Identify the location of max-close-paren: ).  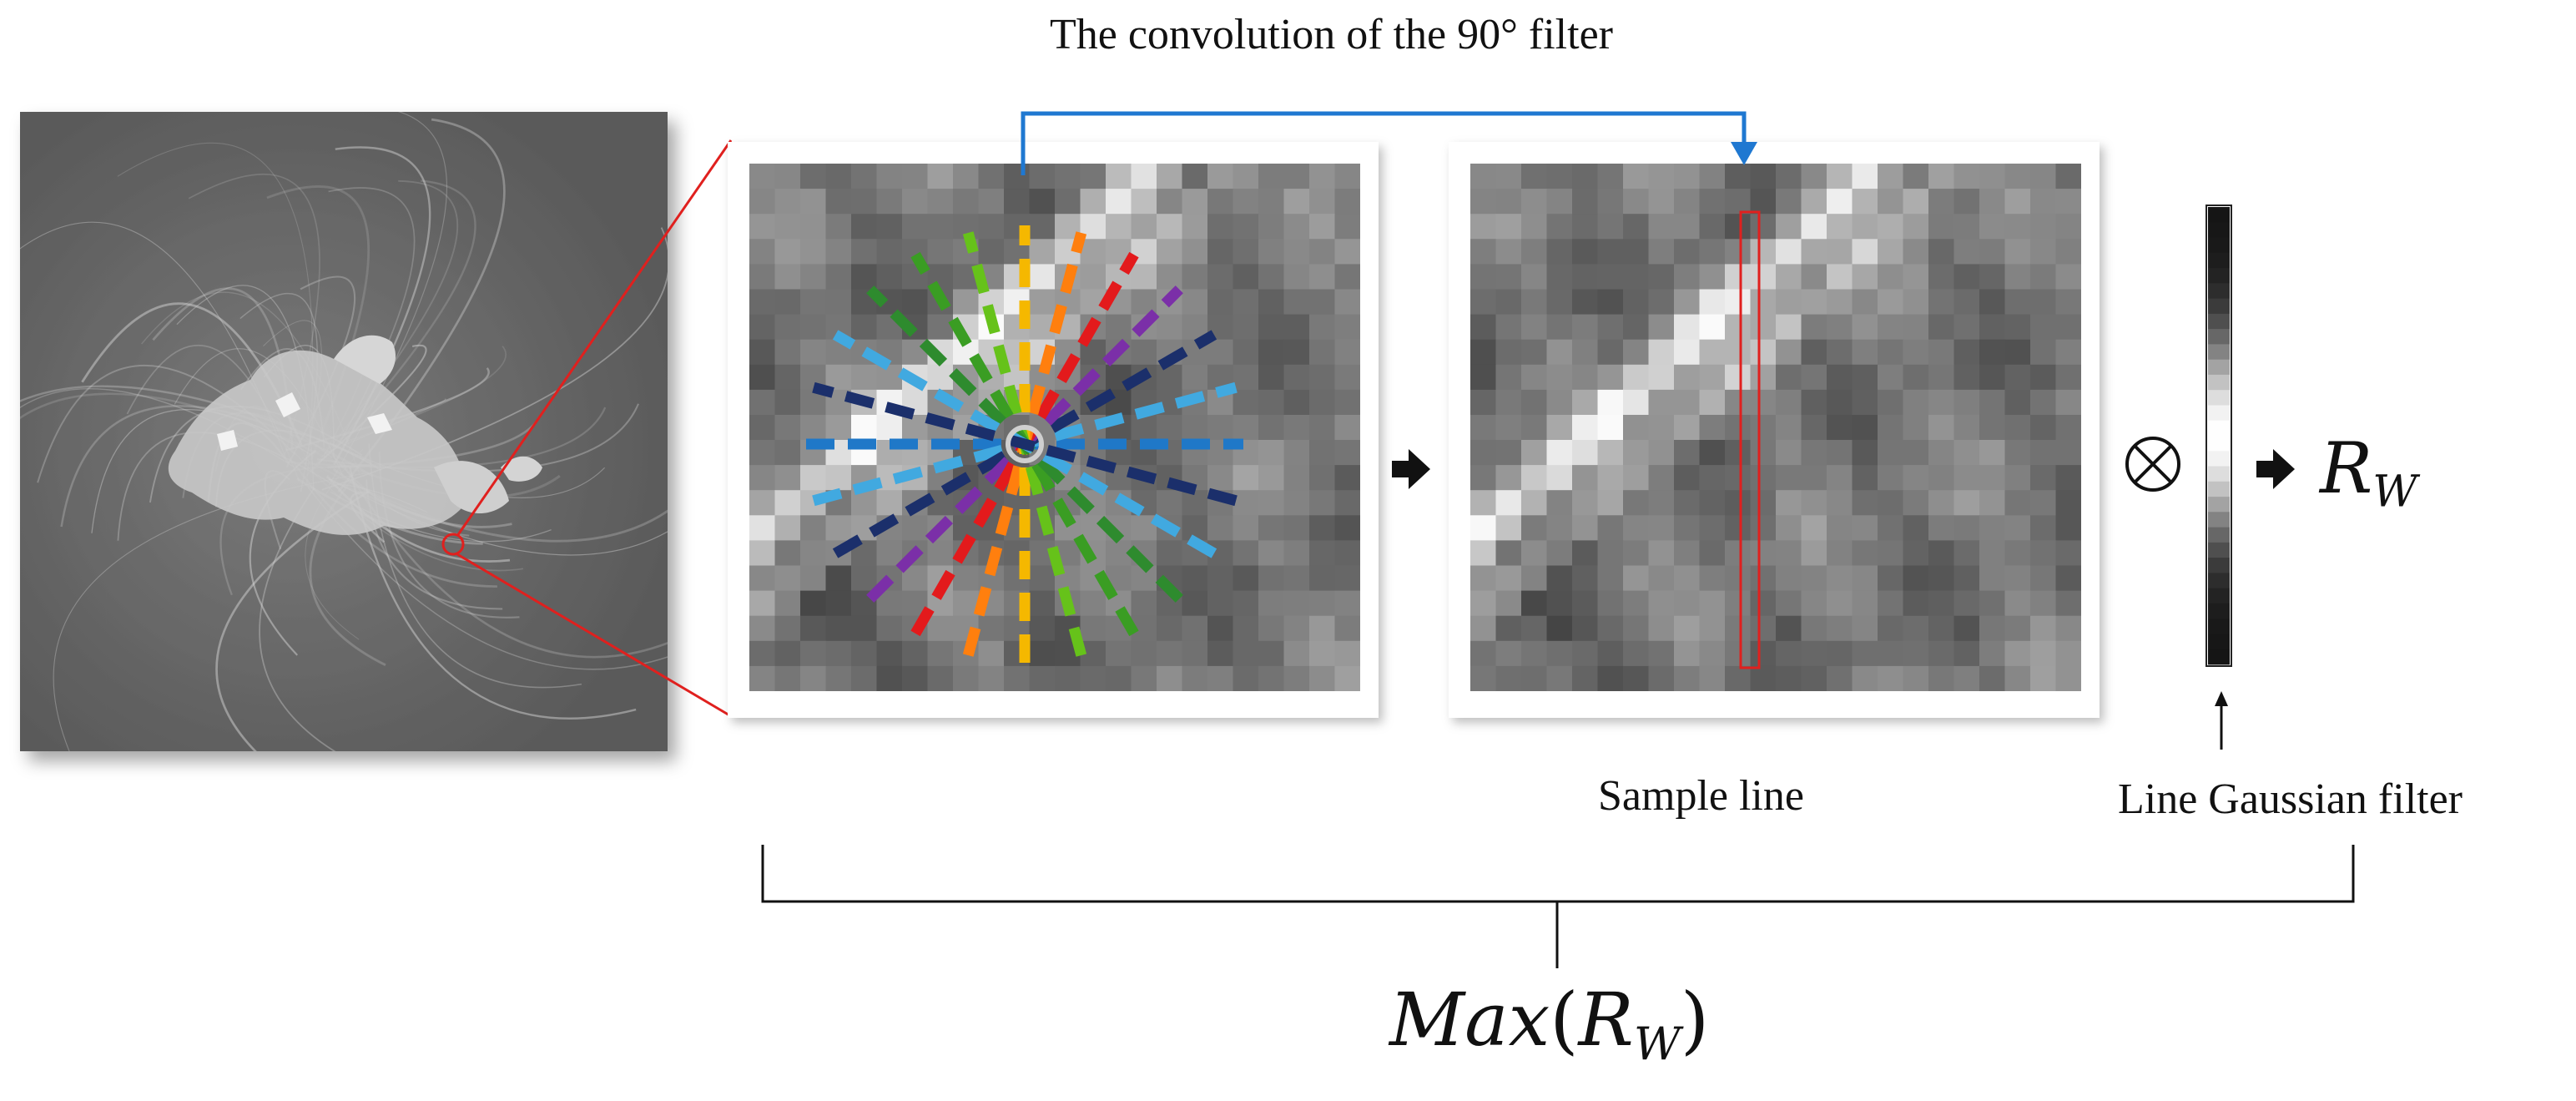
(1695, 1020).